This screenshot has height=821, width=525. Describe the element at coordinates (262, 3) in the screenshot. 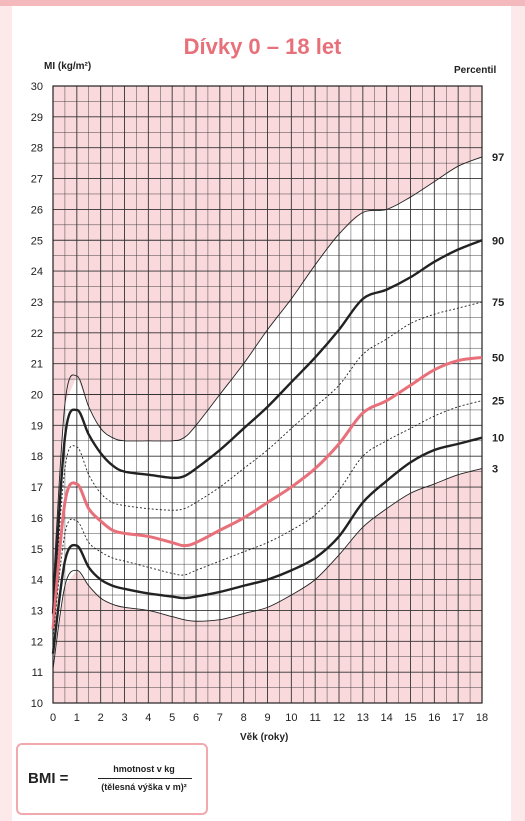

I see `page-border-top` at that location.